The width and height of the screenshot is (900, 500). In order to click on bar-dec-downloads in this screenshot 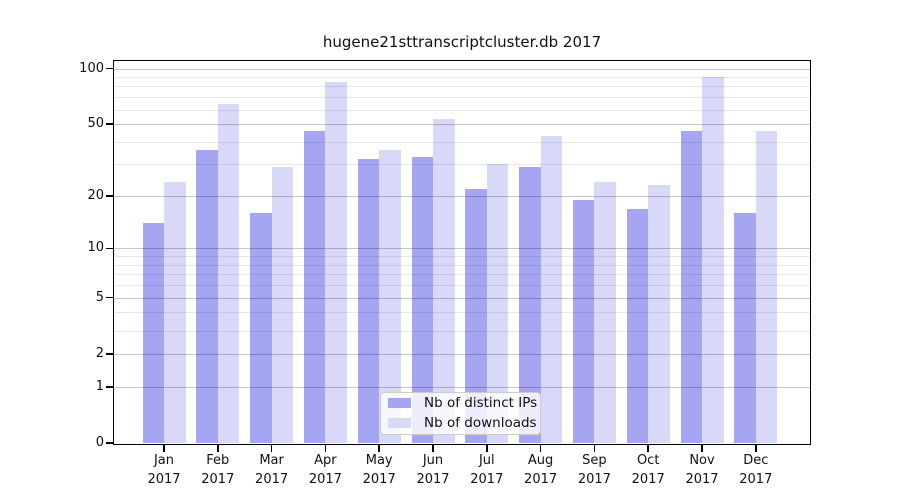, I will do `click(766, 286)`.